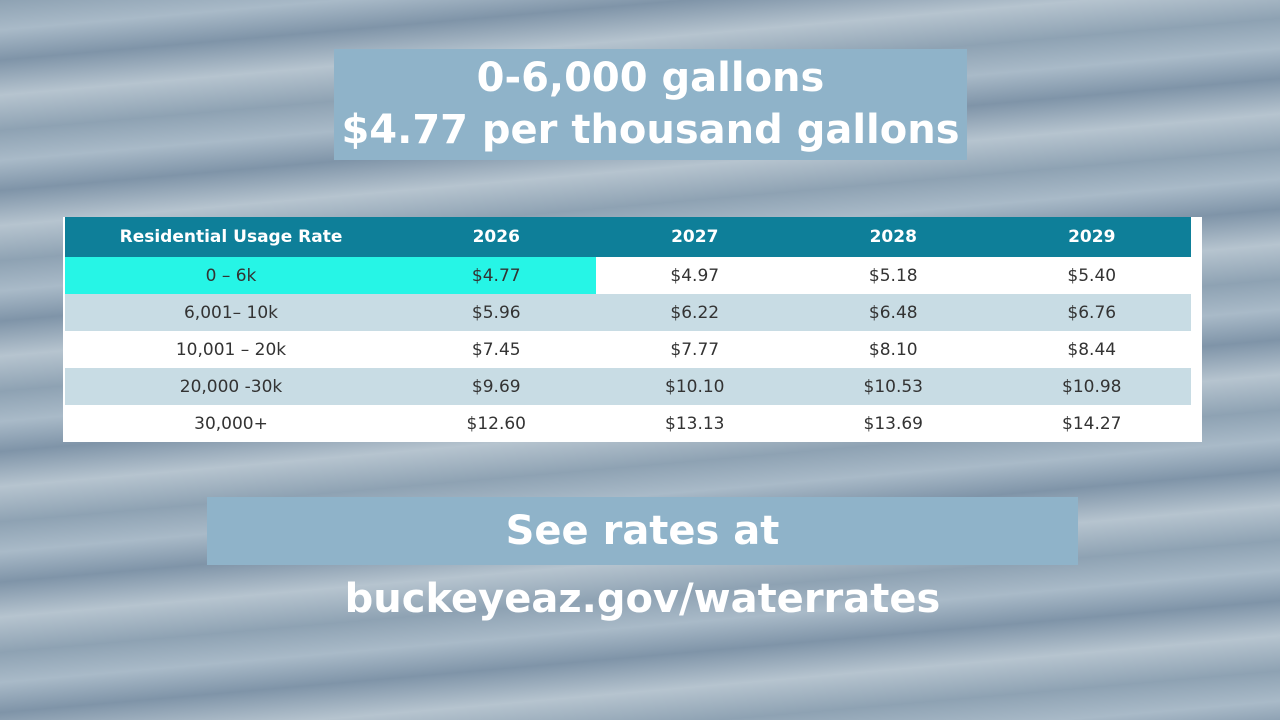 The width and height of the screenshot is (1280, 720). Describe the element at coordinates (1091, 386) in the screenshot. I see `table-cell: $10.98` at that location.